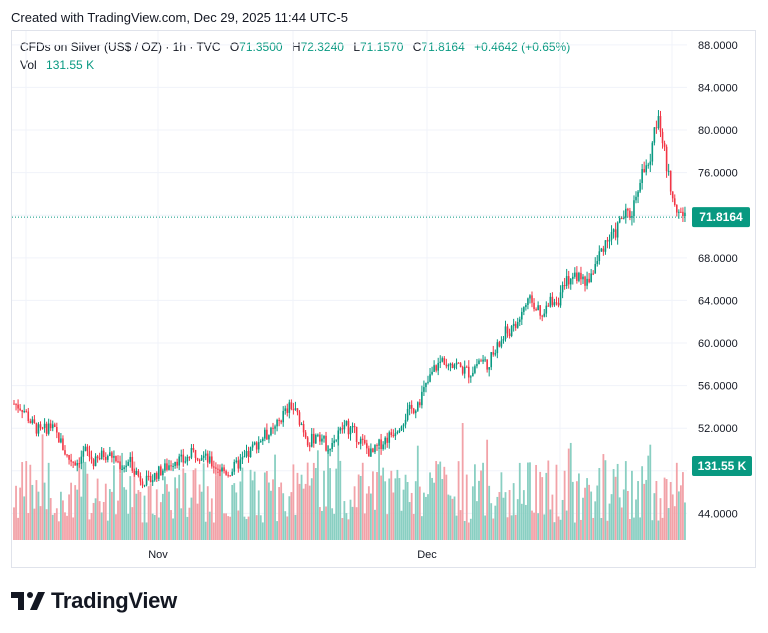 Image resolution: width=768 pixels, height=633 pixels. I want to click on symbol-title: CFDs on Silver (US$ / OZ) · 1h · TVC, so click(120, 47).